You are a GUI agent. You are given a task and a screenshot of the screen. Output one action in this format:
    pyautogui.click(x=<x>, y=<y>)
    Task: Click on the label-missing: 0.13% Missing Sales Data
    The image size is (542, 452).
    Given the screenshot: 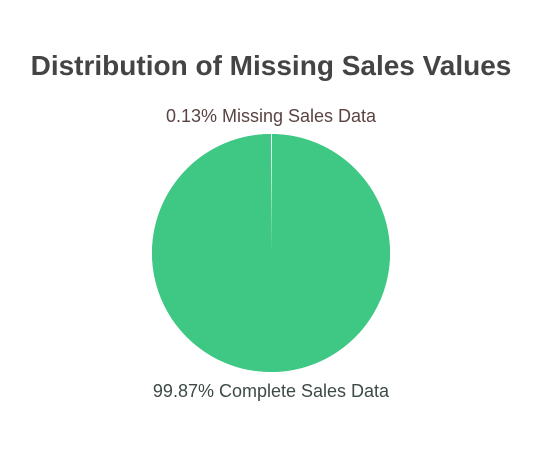 What is the action you would take?
    pyautogui.click(x=271, y=116)
    